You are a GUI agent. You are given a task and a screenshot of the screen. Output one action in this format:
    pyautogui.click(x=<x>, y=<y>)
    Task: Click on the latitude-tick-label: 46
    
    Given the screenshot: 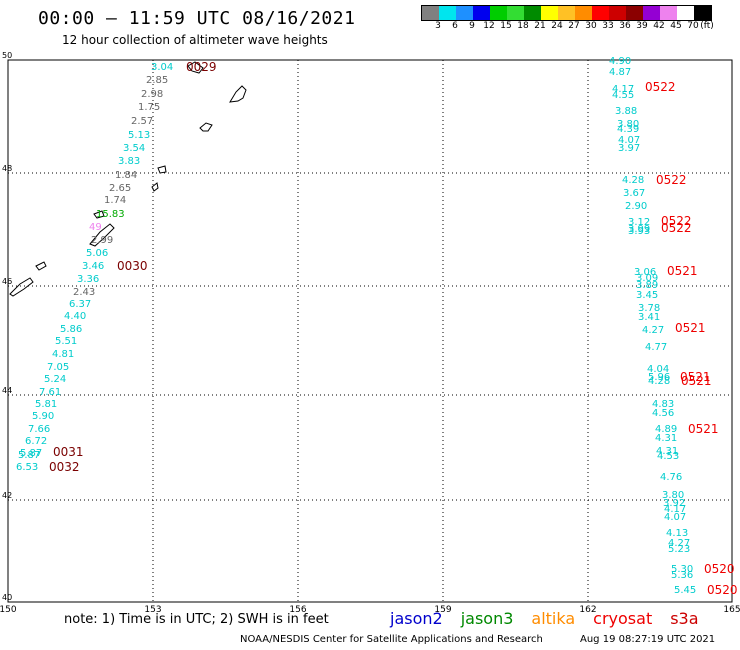 What is the action you would take?
    pyautogui.click(x=7, y=281)
    